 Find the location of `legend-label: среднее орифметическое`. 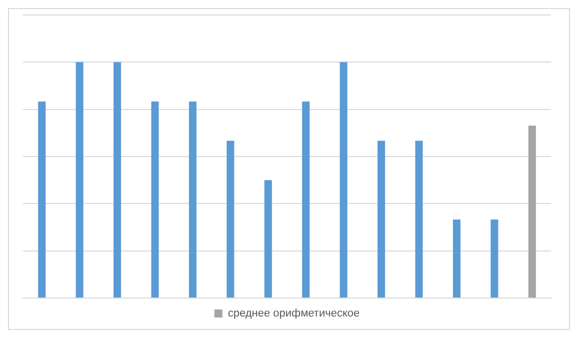

legend-label: среднее орифметическое is located at coordinates (294, 314).